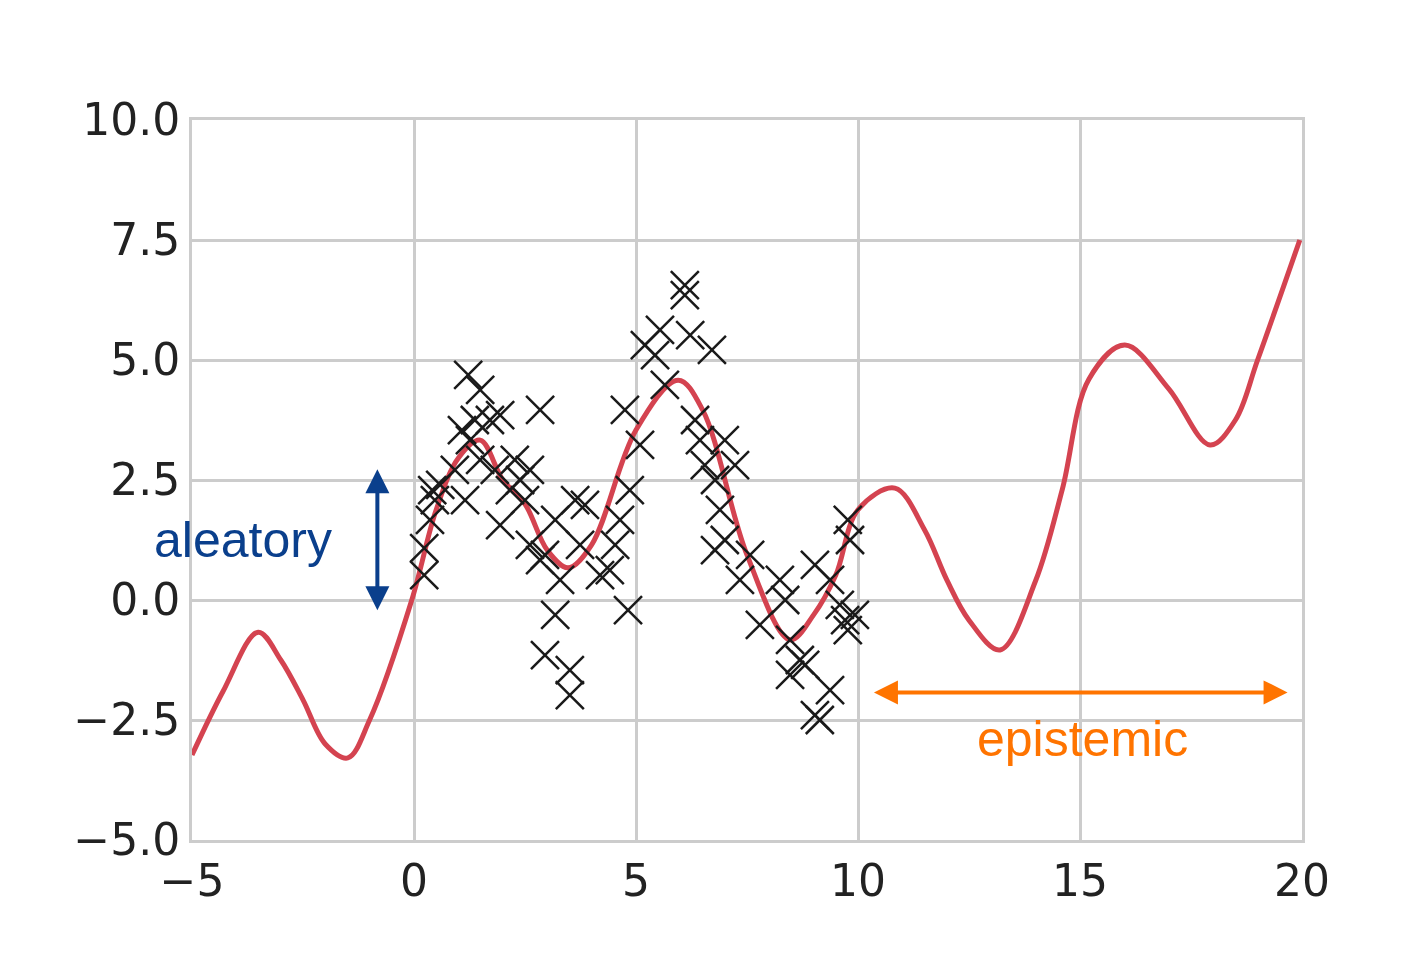 This screenshot has width=1424, height=954. What do you see at coordinates (145, 360) in the screenshot?
I see `y-tick-label: 5.0` at bounding box center [145, 360].